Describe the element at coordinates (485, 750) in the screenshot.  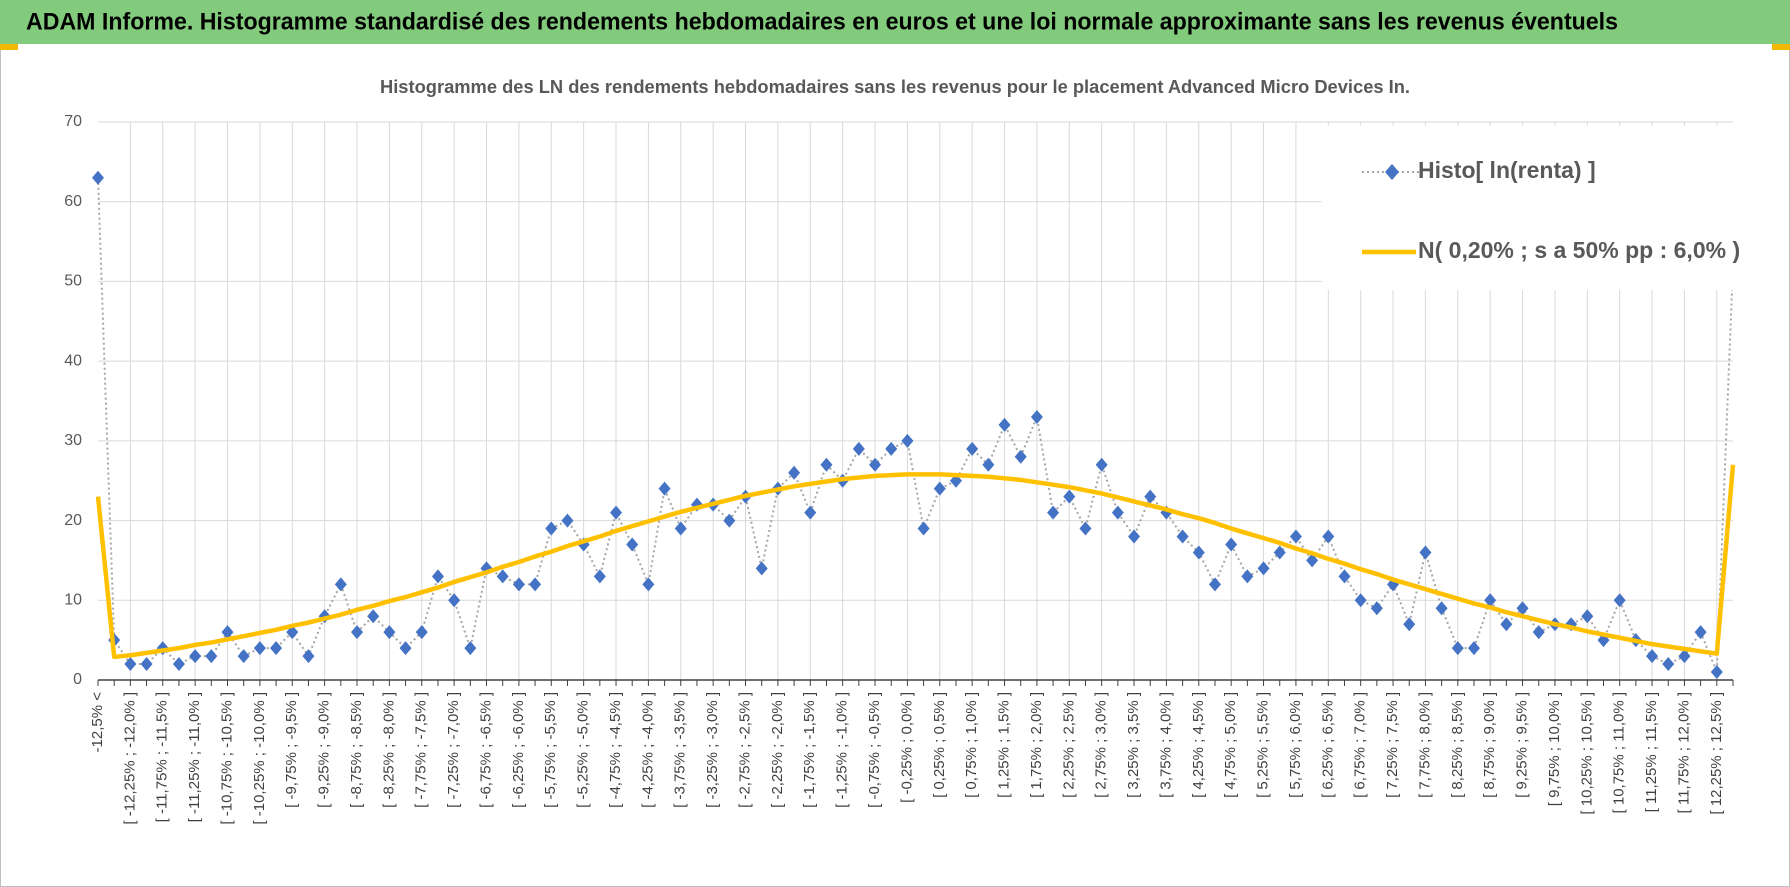
I see `x-tick-label: [ -6,75% ; -6,5% ]` at that location.